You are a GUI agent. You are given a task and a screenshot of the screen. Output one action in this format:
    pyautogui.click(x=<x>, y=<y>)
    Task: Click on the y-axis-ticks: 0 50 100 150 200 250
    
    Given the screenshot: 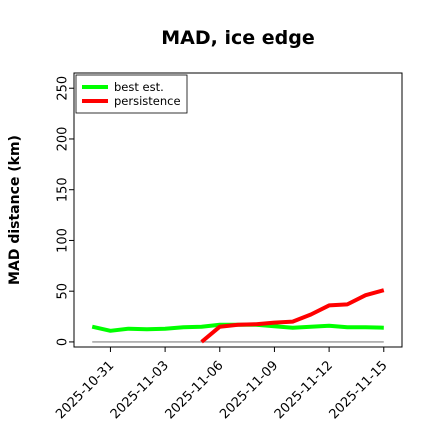 What is the action you would take?
    pyautogui.click(x=65, y=211)
    